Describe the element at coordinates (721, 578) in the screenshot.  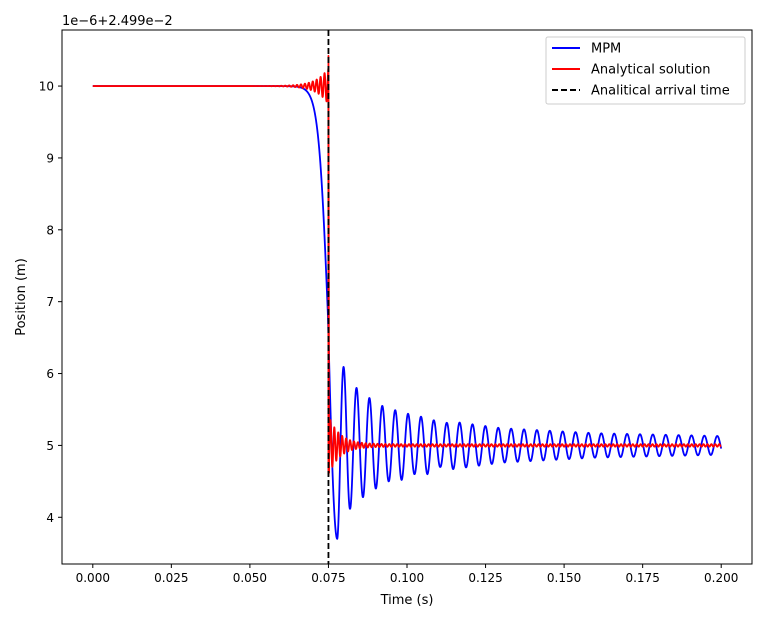
I see `x-tick-label: 0.200` at that location.